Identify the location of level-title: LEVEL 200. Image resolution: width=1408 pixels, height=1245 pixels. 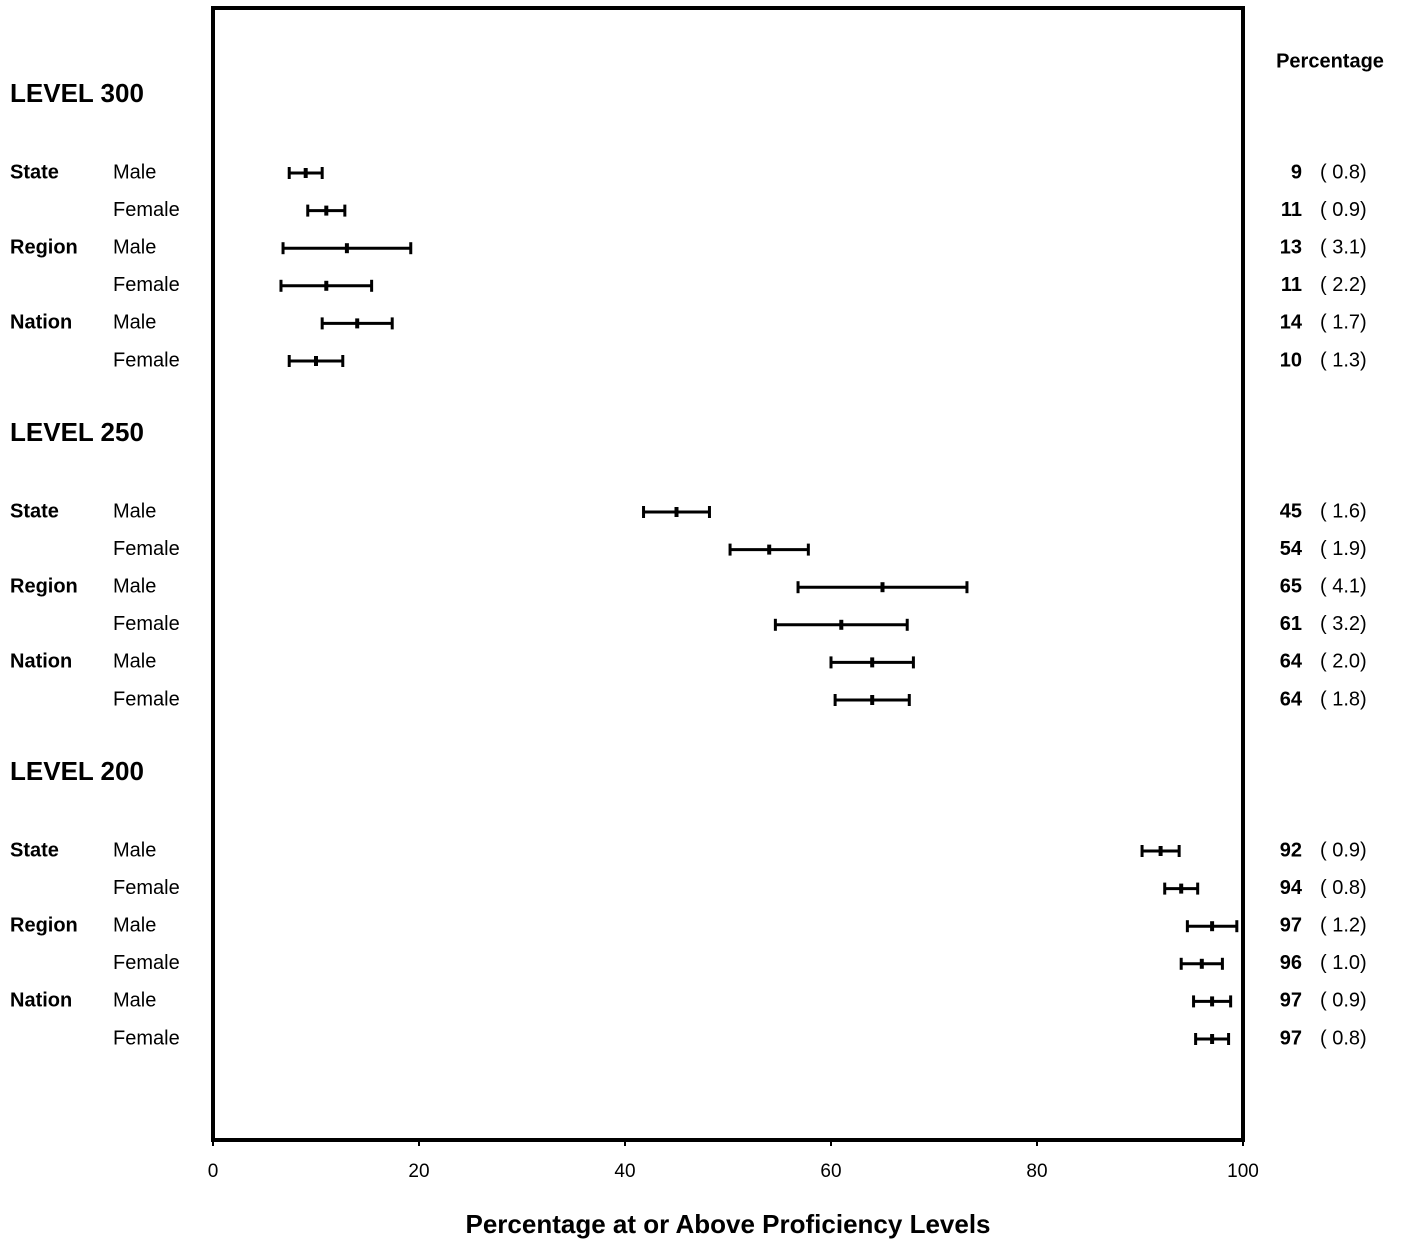
(77, 771).